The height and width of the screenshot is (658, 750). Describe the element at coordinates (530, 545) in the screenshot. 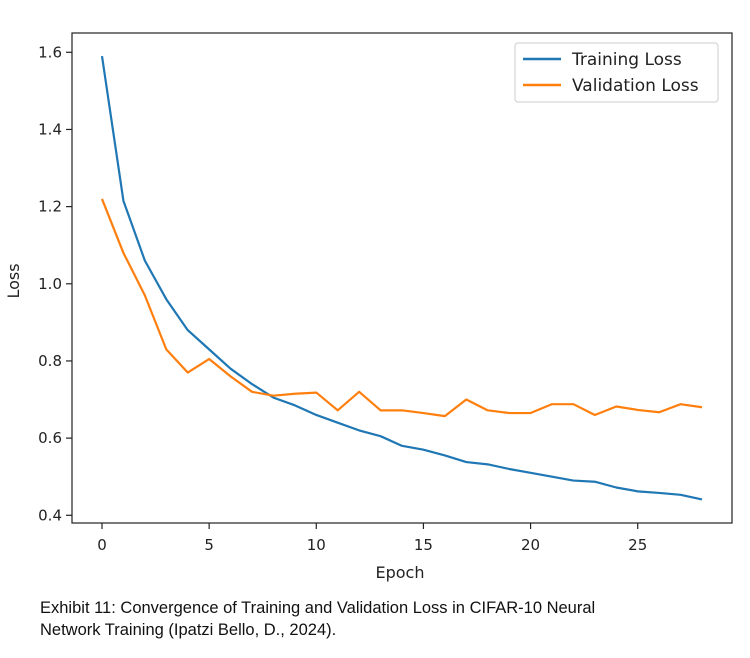

I see `x-tick-label: 20` at that location.